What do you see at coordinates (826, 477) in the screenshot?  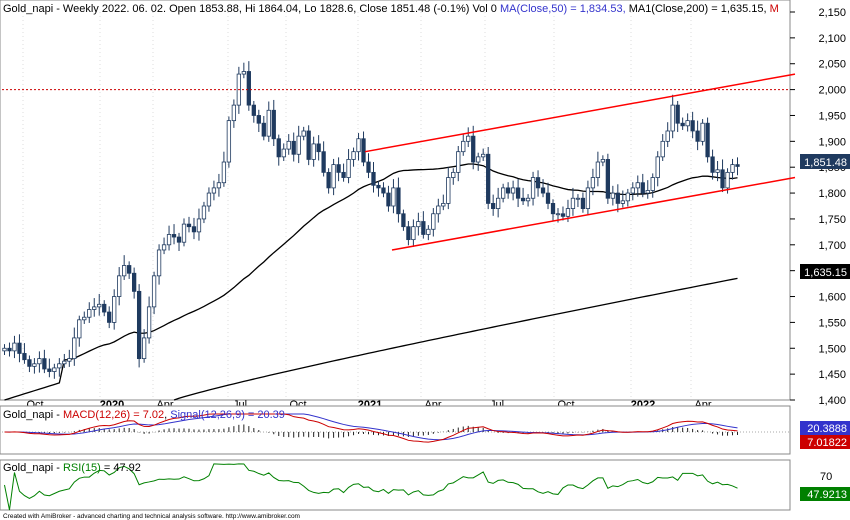 I see `rsi-tick-70: 70` at bounding box center [826, 477].